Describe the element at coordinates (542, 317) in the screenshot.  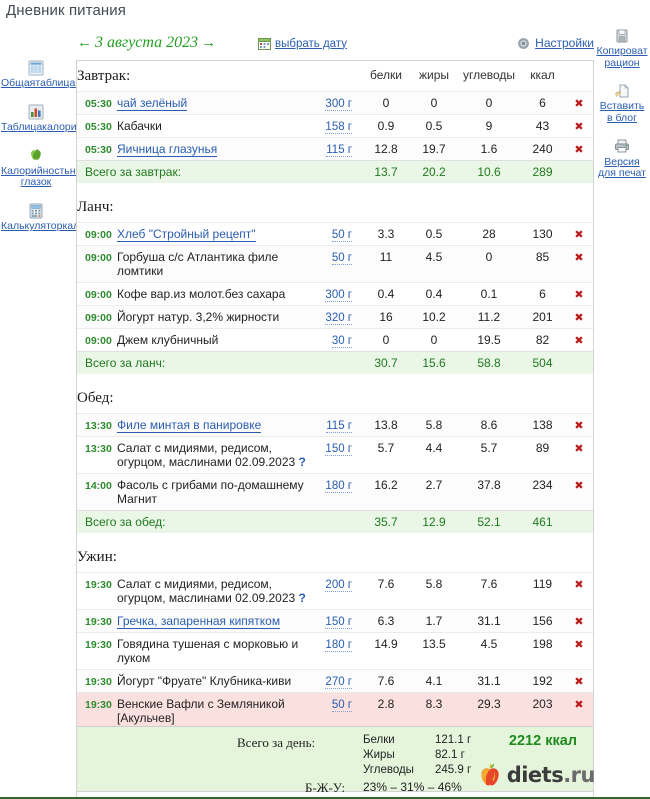
I see `item-kcal: 201` at that location.